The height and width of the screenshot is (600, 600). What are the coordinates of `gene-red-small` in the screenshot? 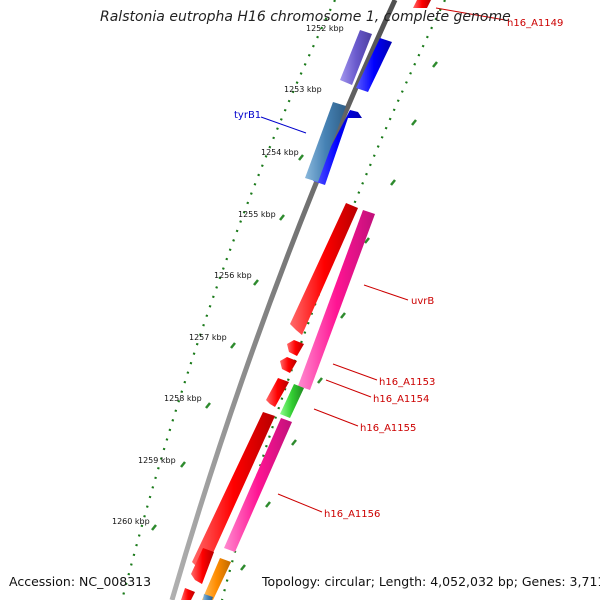 It's located at (202, 566).